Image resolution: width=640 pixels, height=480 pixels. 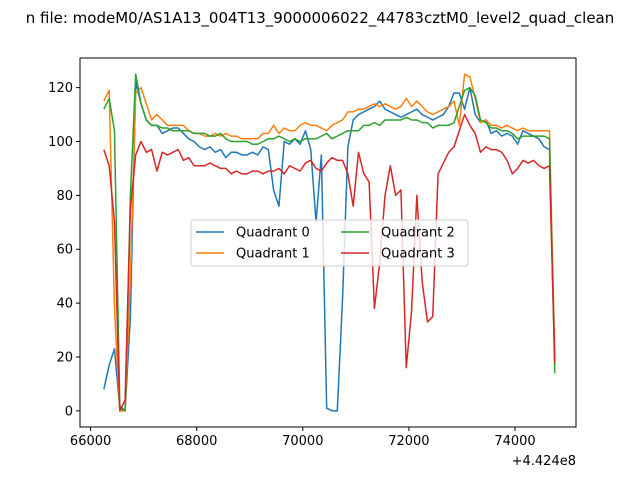 I want to click on legend-box, so click(x=329, y=243).